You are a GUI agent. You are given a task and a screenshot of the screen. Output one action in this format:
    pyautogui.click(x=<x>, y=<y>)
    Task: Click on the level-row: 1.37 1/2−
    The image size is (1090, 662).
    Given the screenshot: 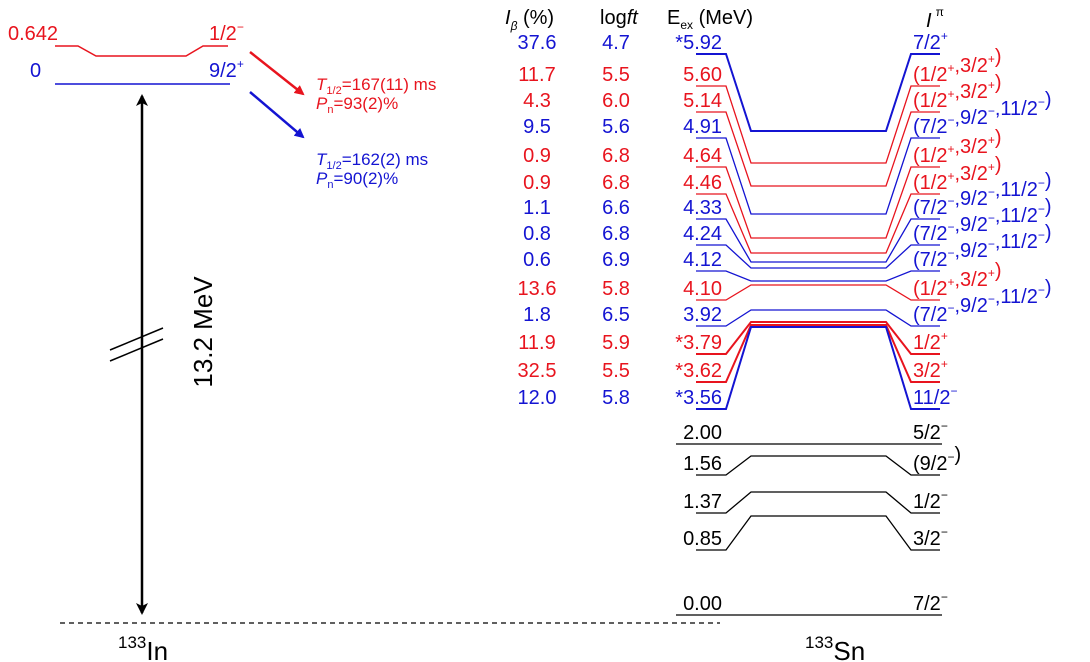 What is the action you would take?
    pyautogui.click(x=815, y=501)
    